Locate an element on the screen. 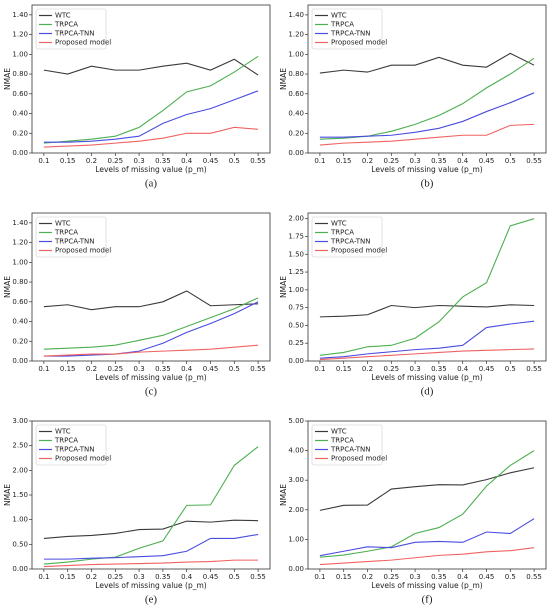 The image size is (550, 613). y-tick-label: 0.50 is located at coordinates (20, 544).